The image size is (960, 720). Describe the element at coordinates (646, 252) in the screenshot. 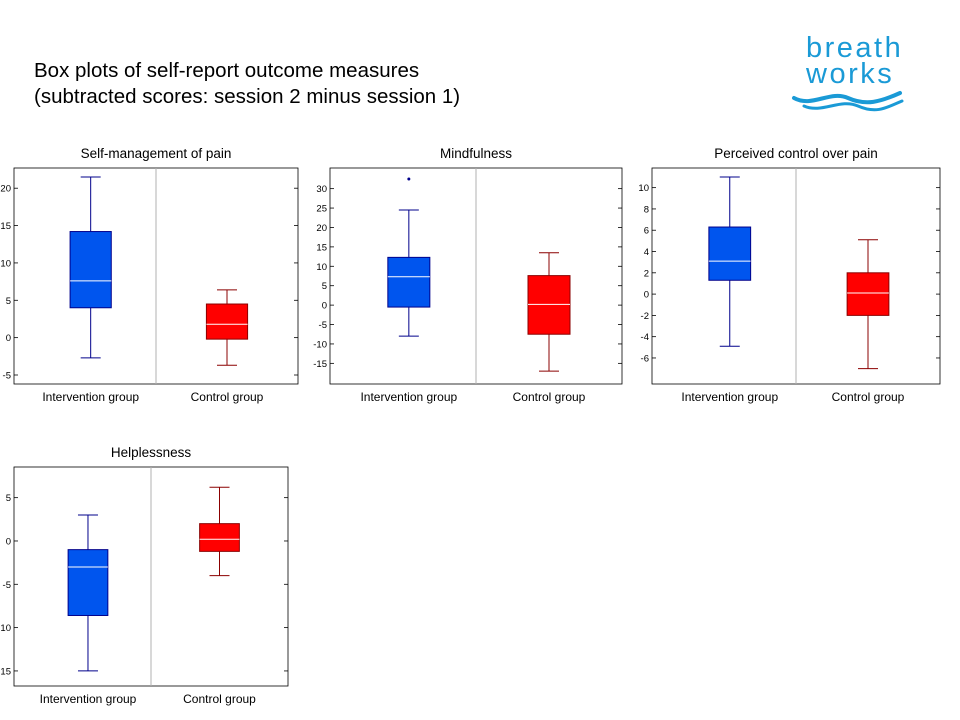

I see `y-tick-label: 4` at that location.